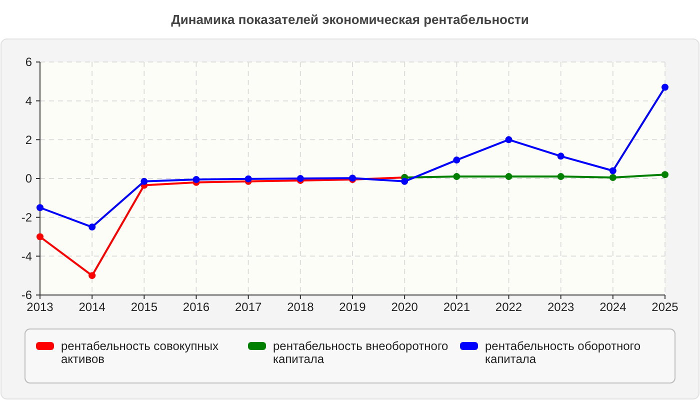 Image resolution: width=700 pixels, height=400 pixels. Describe the element at coordinates (361, 352) in the screenshot. I see `legend-label: рентабельность внеоборотного капитала` at that location.